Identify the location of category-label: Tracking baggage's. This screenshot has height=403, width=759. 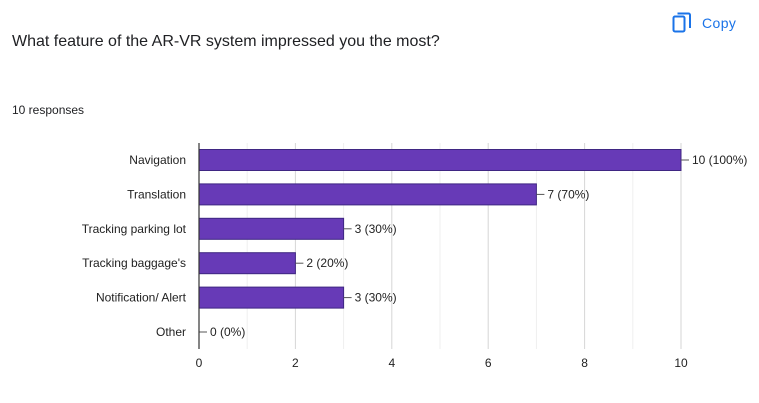
(134, 263).